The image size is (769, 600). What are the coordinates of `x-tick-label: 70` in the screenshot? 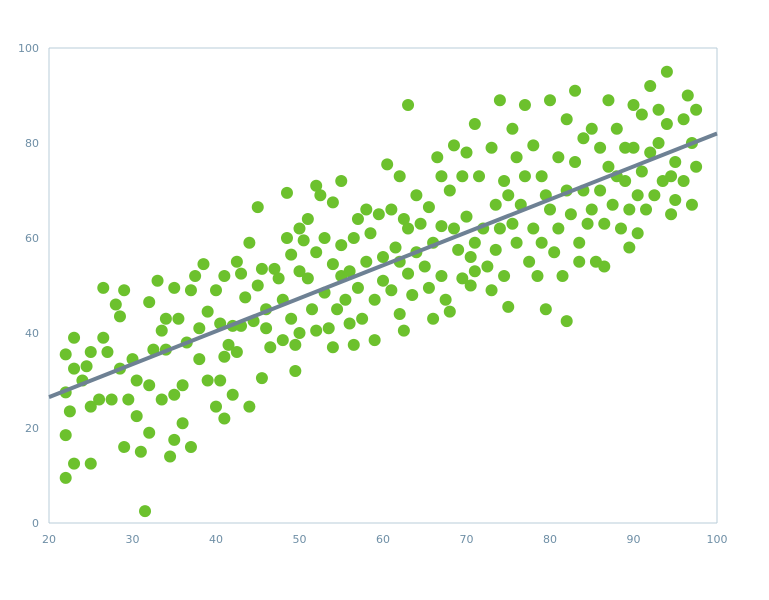 It's located at (467, 539).